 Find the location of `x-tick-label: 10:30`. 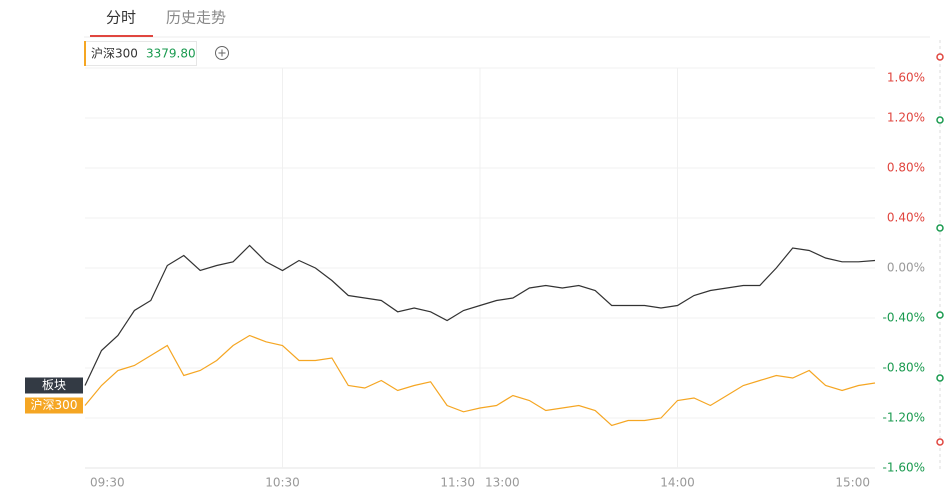

x-tick-label: 10:30 is located at coordinates (282, 483).